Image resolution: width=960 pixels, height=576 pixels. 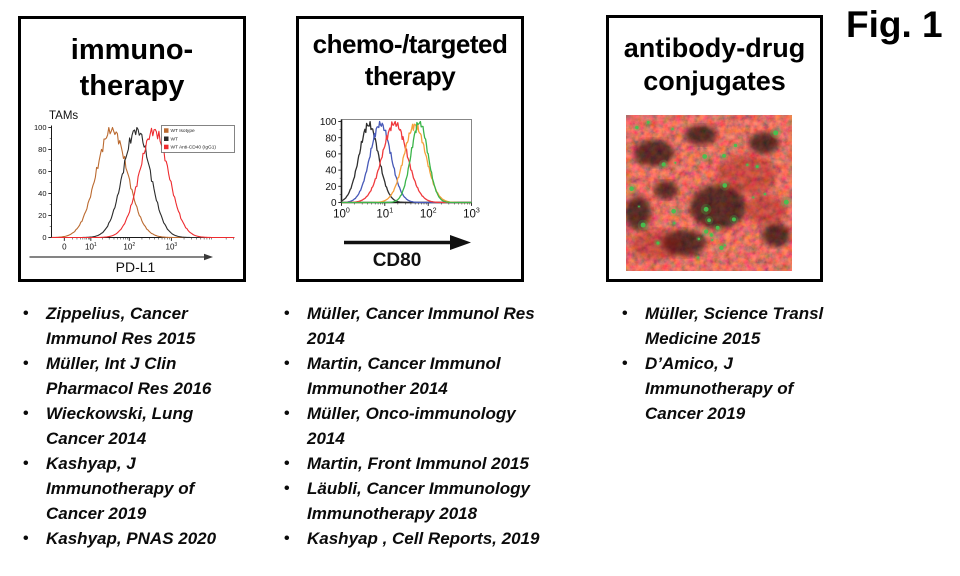 What do you see at coordinates (709, 189) in the screenshot?
I see `green-signal-dots` at bounding box center [709, 189].